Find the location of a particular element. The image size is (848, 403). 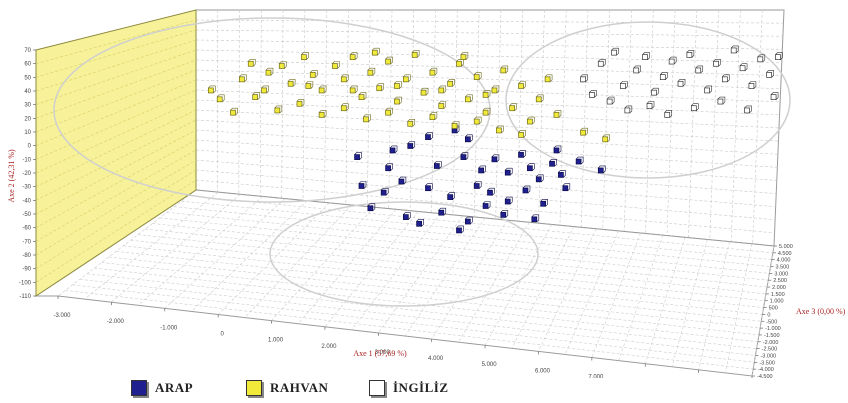

y-tick-label: -30 is located at coordinates (26, 188).